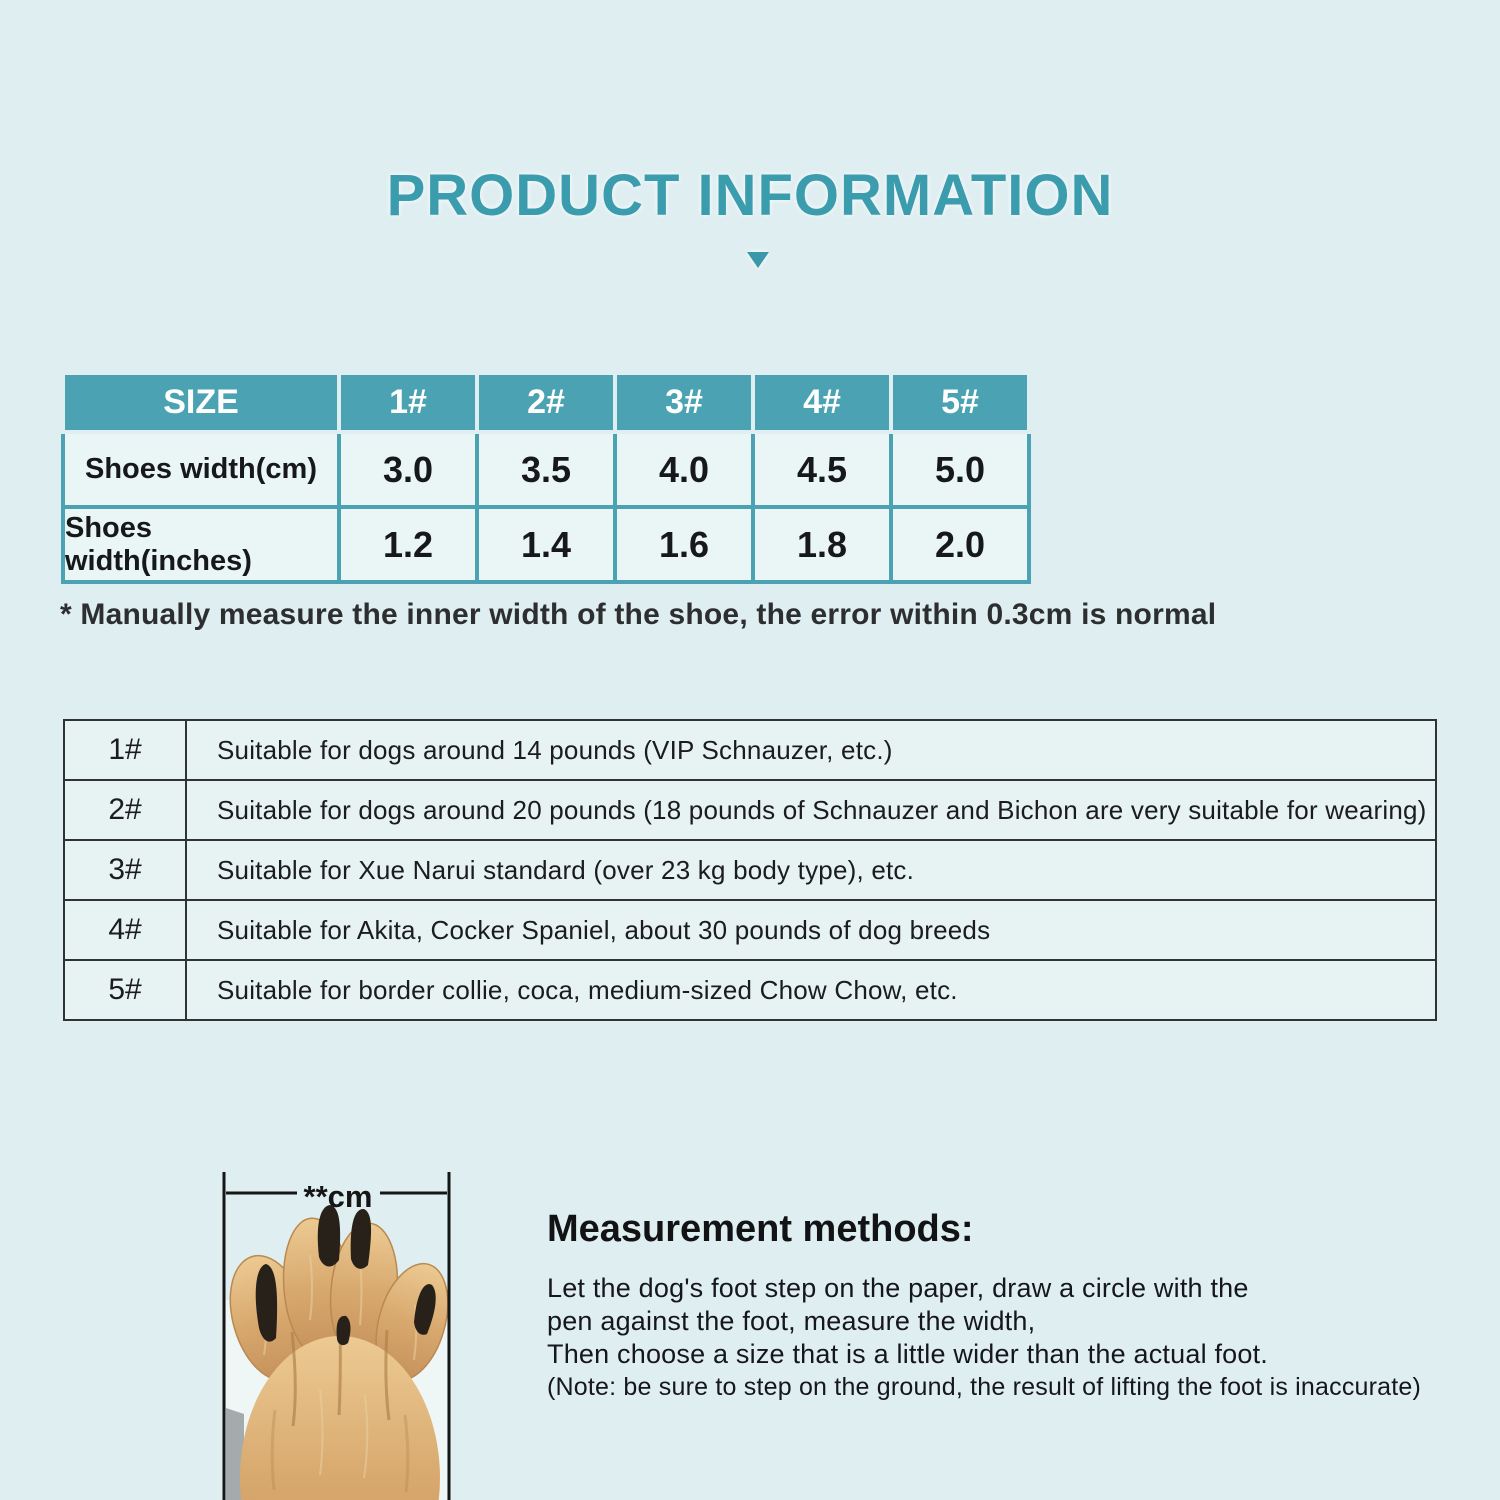 The height and width of the screenshot is (1500, 1500). I want to click on size-table-header-cell: 5#, so click(960, 402).